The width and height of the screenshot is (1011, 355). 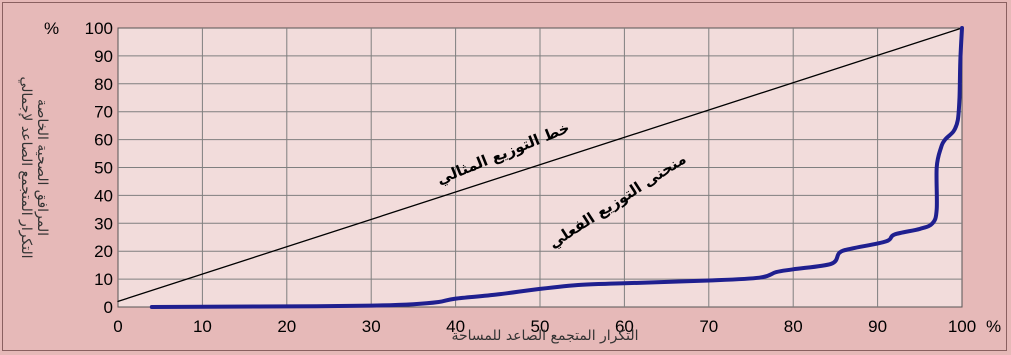 What do you see at coordinates (99, 28) in the screenshot?
I see `y-tick-label: 100` at bounding box center [99, 28].